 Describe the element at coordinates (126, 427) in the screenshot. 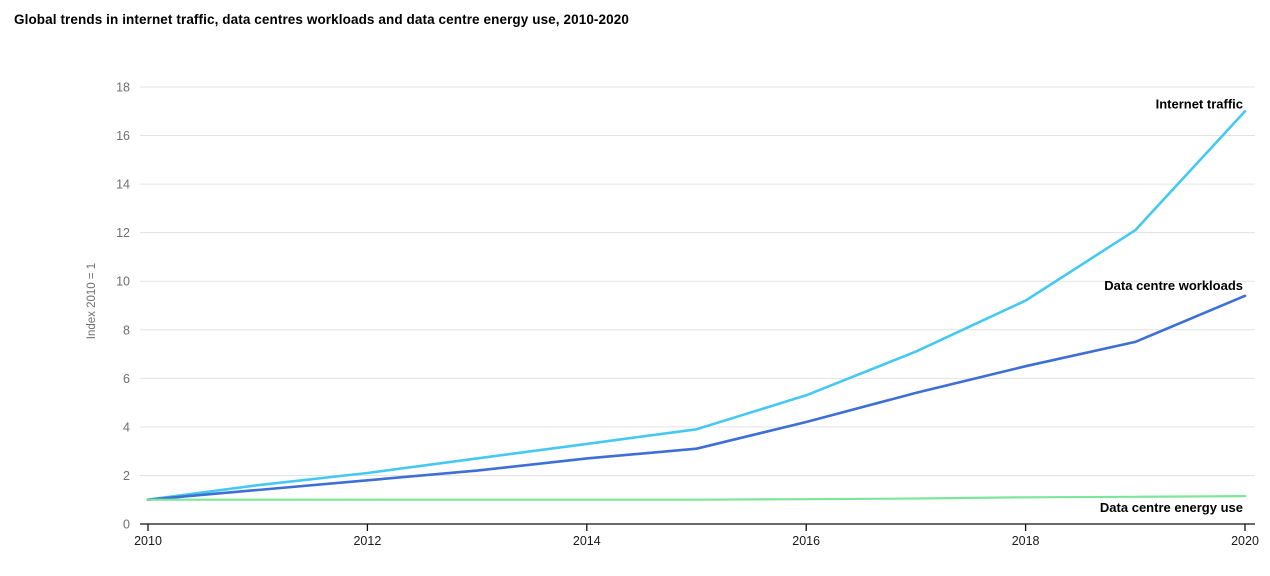

I see `y-tick-label: 4` at that location.